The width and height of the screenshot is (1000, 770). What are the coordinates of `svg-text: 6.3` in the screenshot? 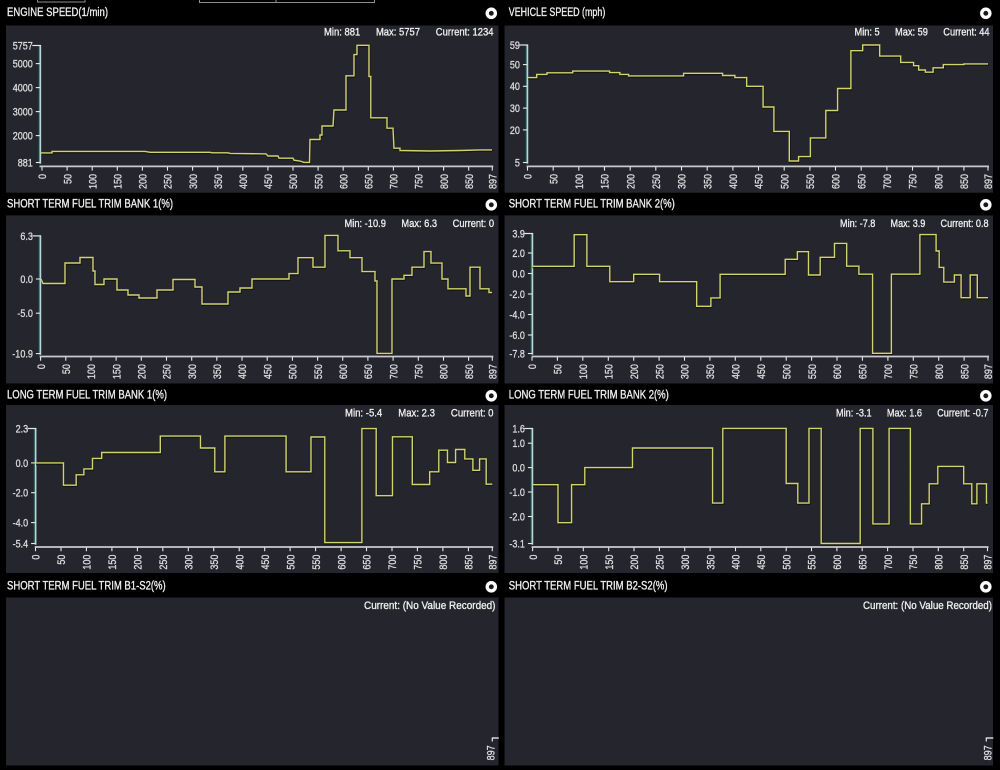 It's located at (26, 237).